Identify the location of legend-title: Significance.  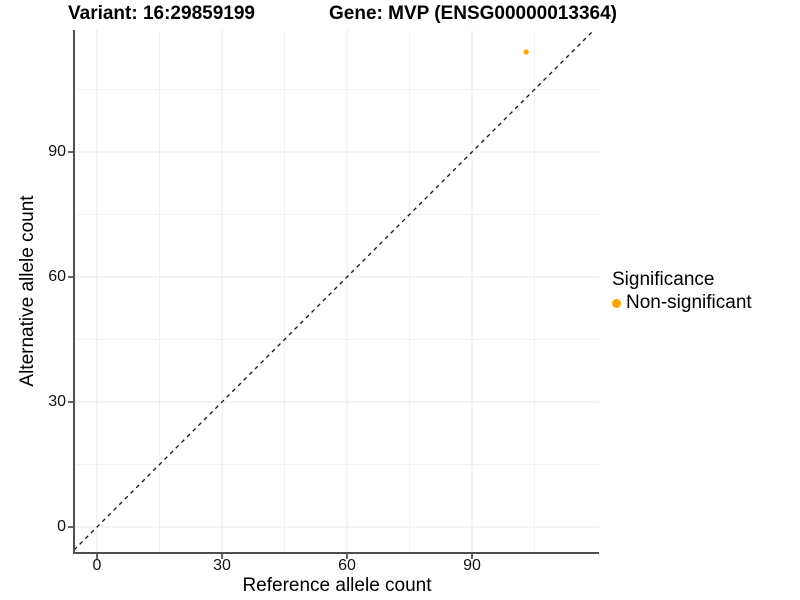
(663, 279).